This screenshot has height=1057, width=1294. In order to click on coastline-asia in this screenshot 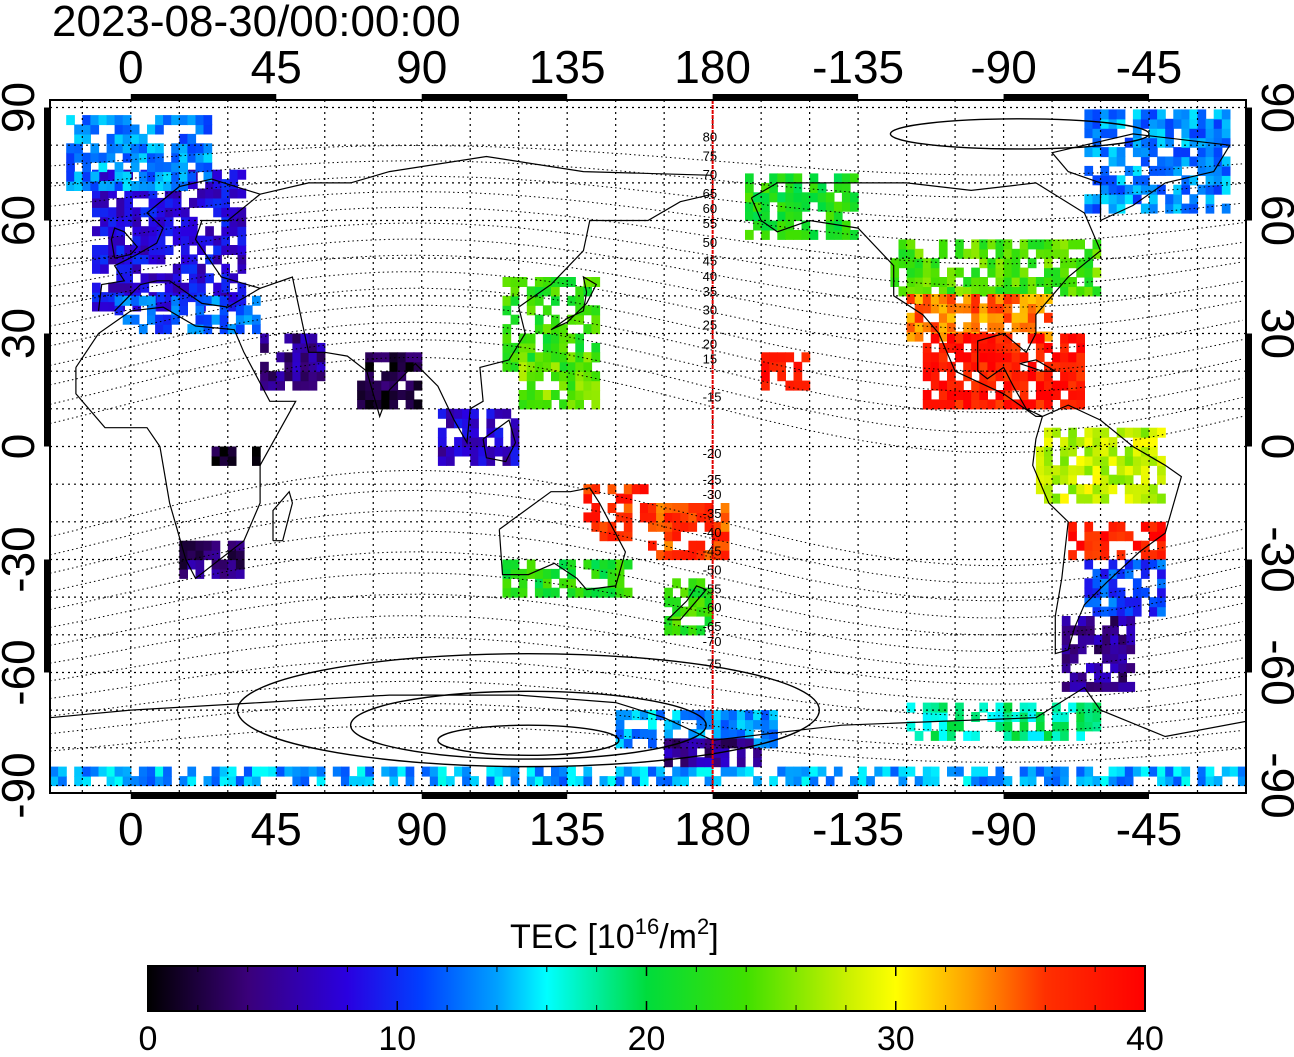, I will do `click(486, 300)`.